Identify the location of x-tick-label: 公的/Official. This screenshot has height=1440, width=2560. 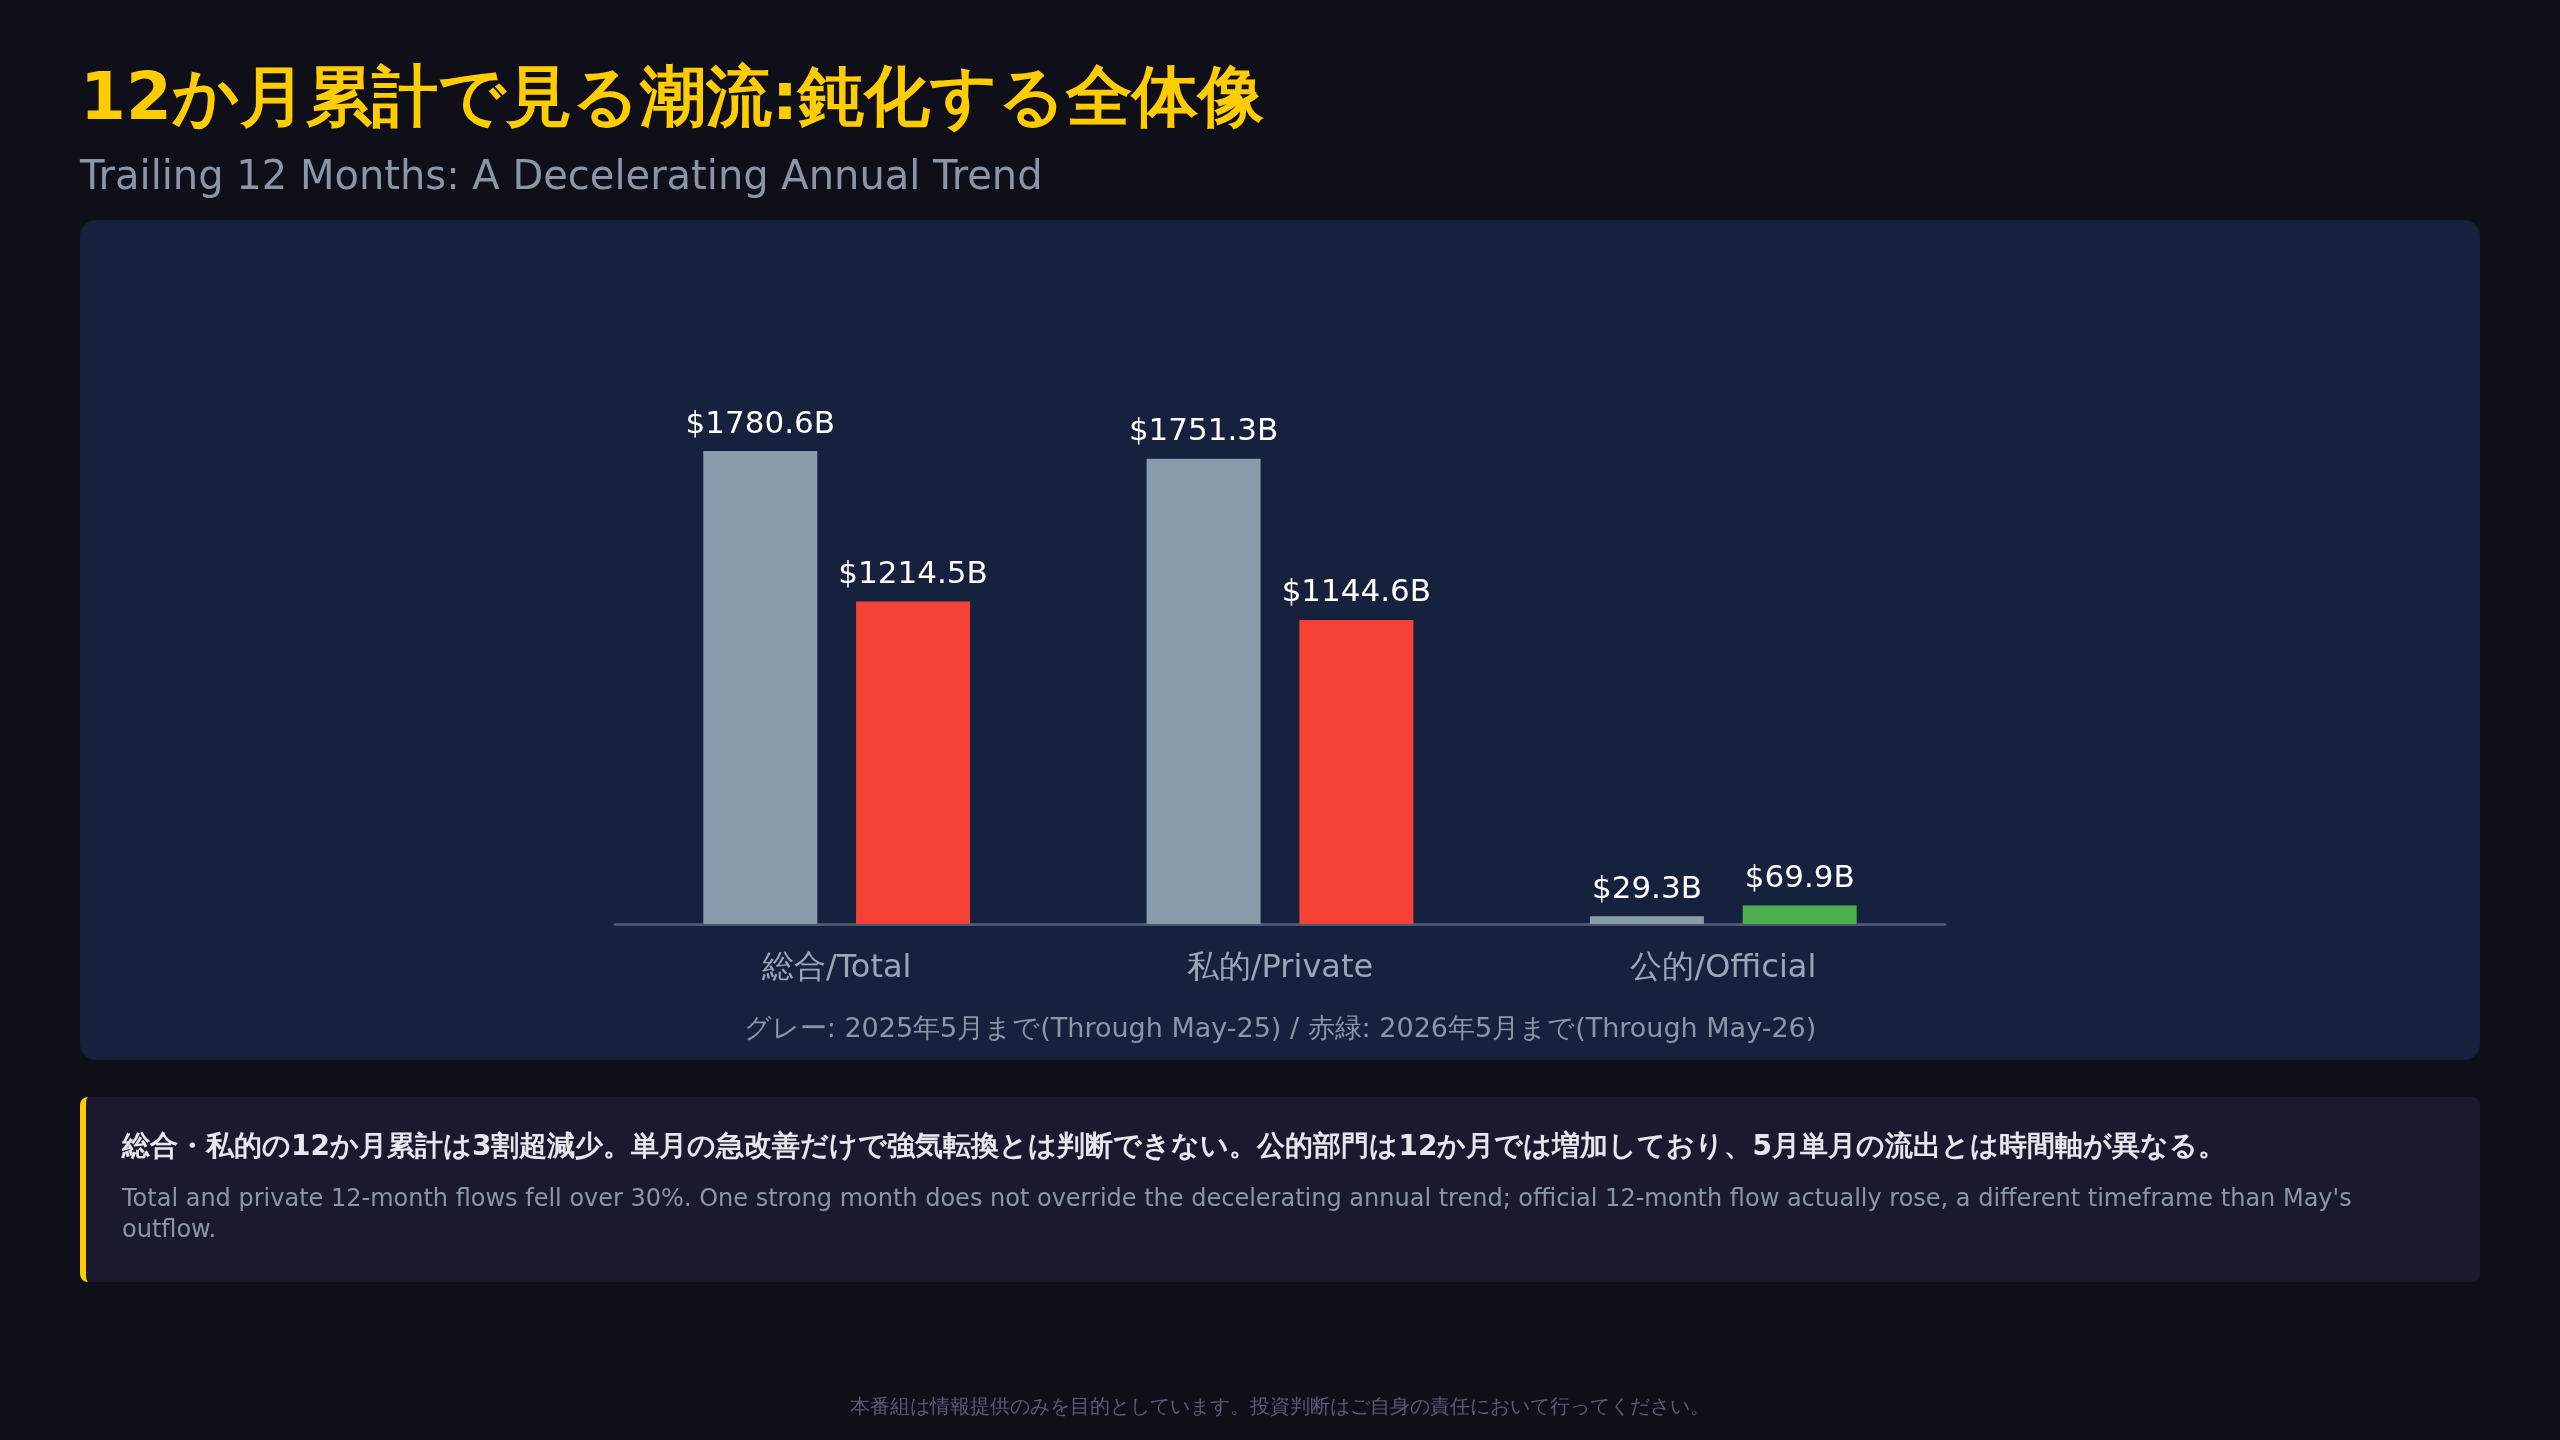
(1723, 966).